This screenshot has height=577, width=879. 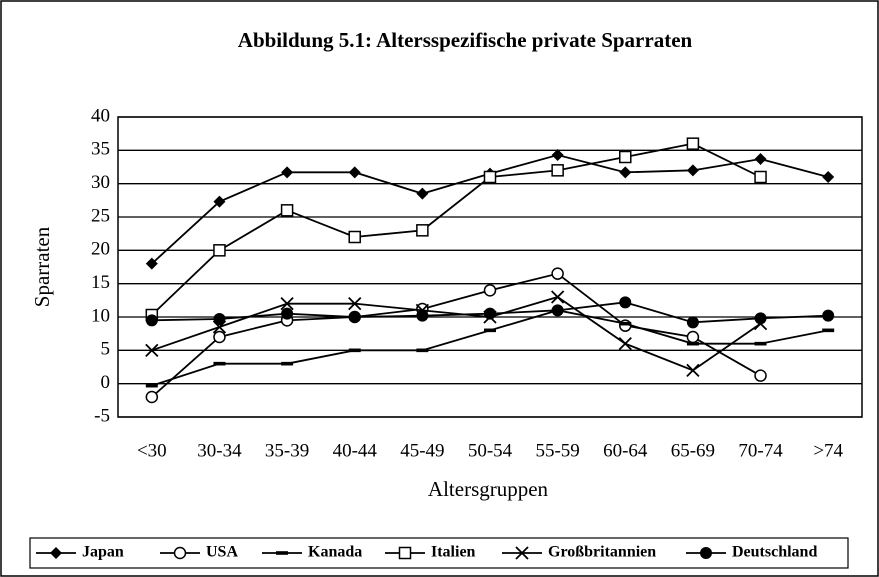 I want to click on series-line, so click(x=456, y=334).